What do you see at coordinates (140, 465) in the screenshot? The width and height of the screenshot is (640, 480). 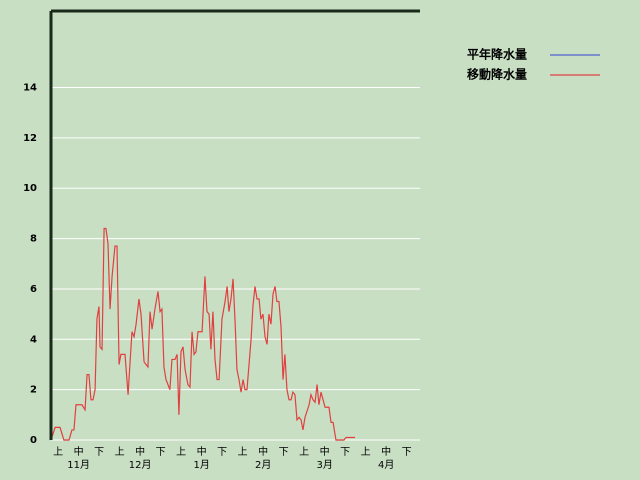 I see `month-label: 12月` at bounding box center [140, 465].